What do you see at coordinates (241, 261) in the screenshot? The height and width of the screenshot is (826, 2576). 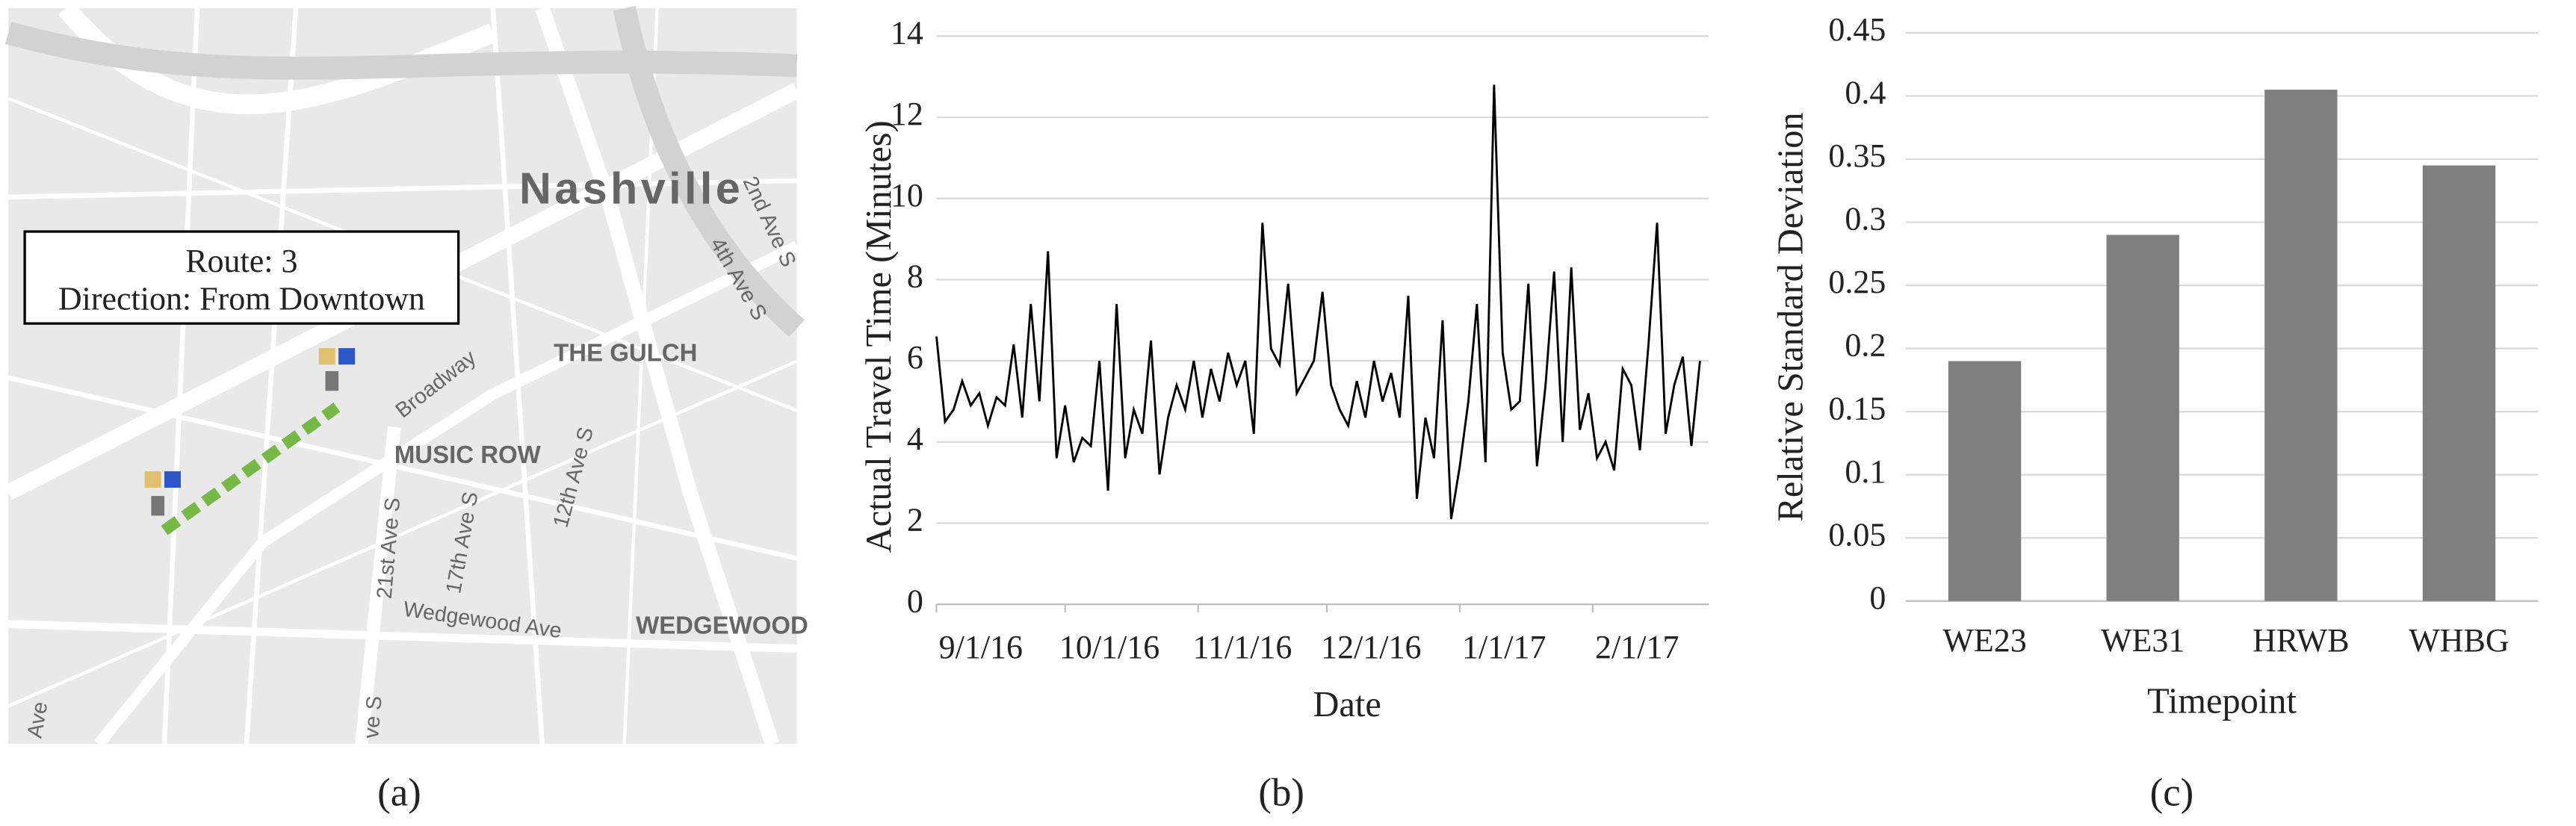 I see `route-info: Route: 3` at bounding box center [241, 261].